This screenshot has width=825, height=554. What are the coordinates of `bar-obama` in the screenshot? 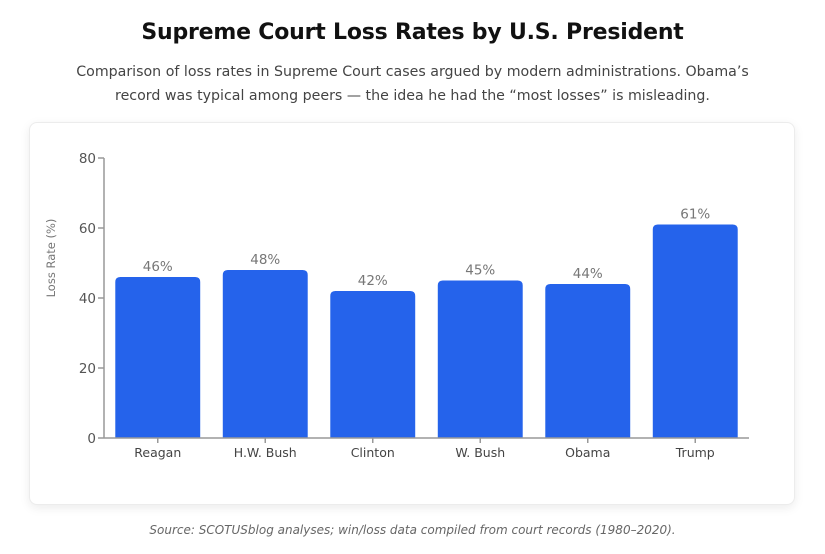 It's located at (588, 361).